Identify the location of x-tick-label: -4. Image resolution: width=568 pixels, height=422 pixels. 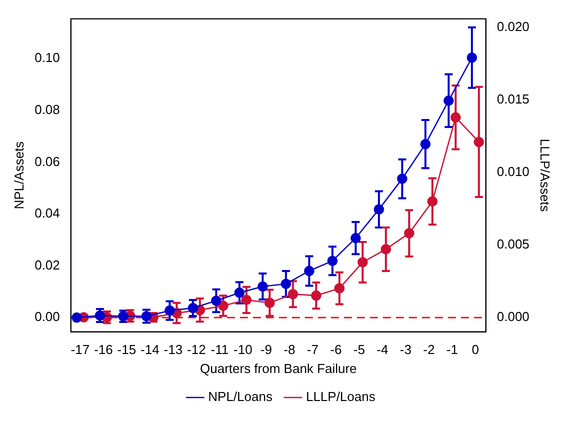
(382, 350).